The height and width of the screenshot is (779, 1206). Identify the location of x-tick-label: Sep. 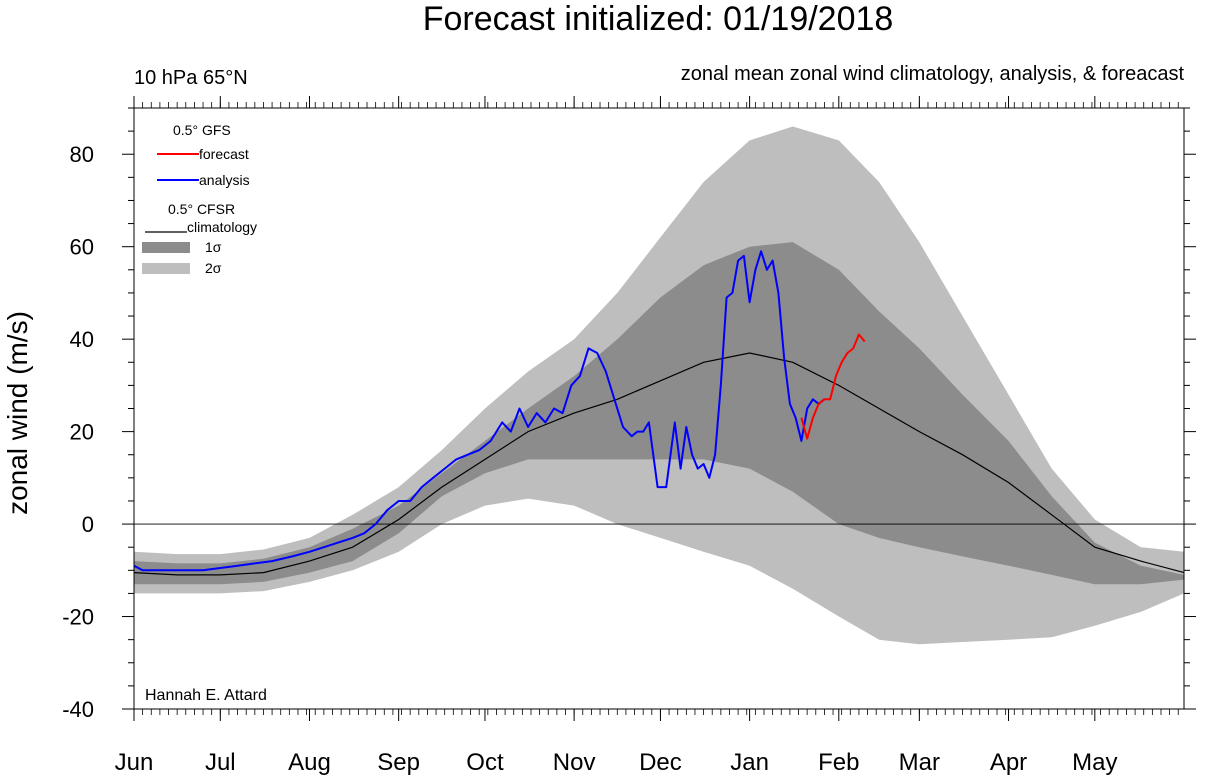
(398, 762).